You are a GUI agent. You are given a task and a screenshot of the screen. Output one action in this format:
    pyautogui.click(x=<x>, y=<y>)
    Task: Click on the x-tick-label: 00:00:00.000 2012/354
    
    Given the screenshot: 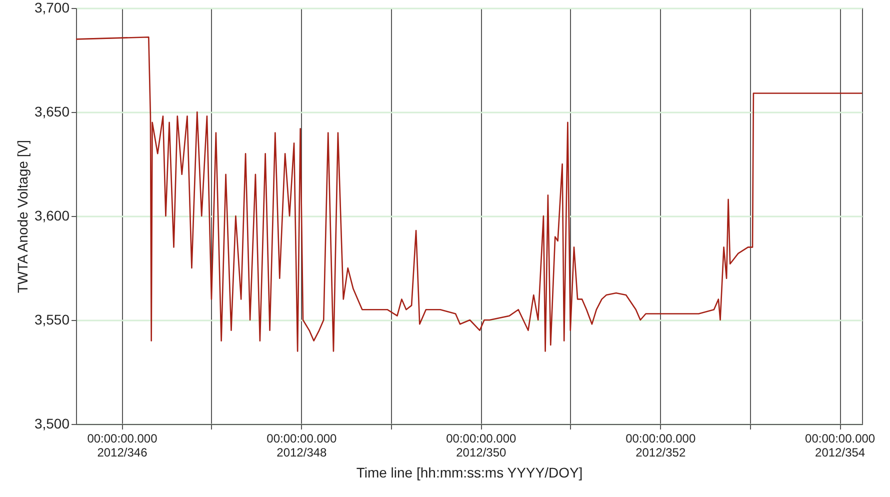 What is the action you would take?
    pyautogui.click(x=840, y=446)
    